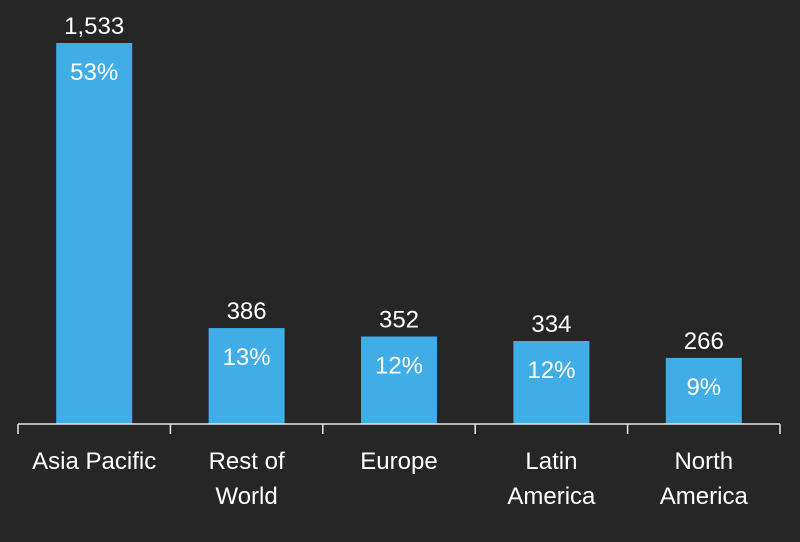 The image size is (800, 542). I want to click on share-label: 13%, so click(247, 357).